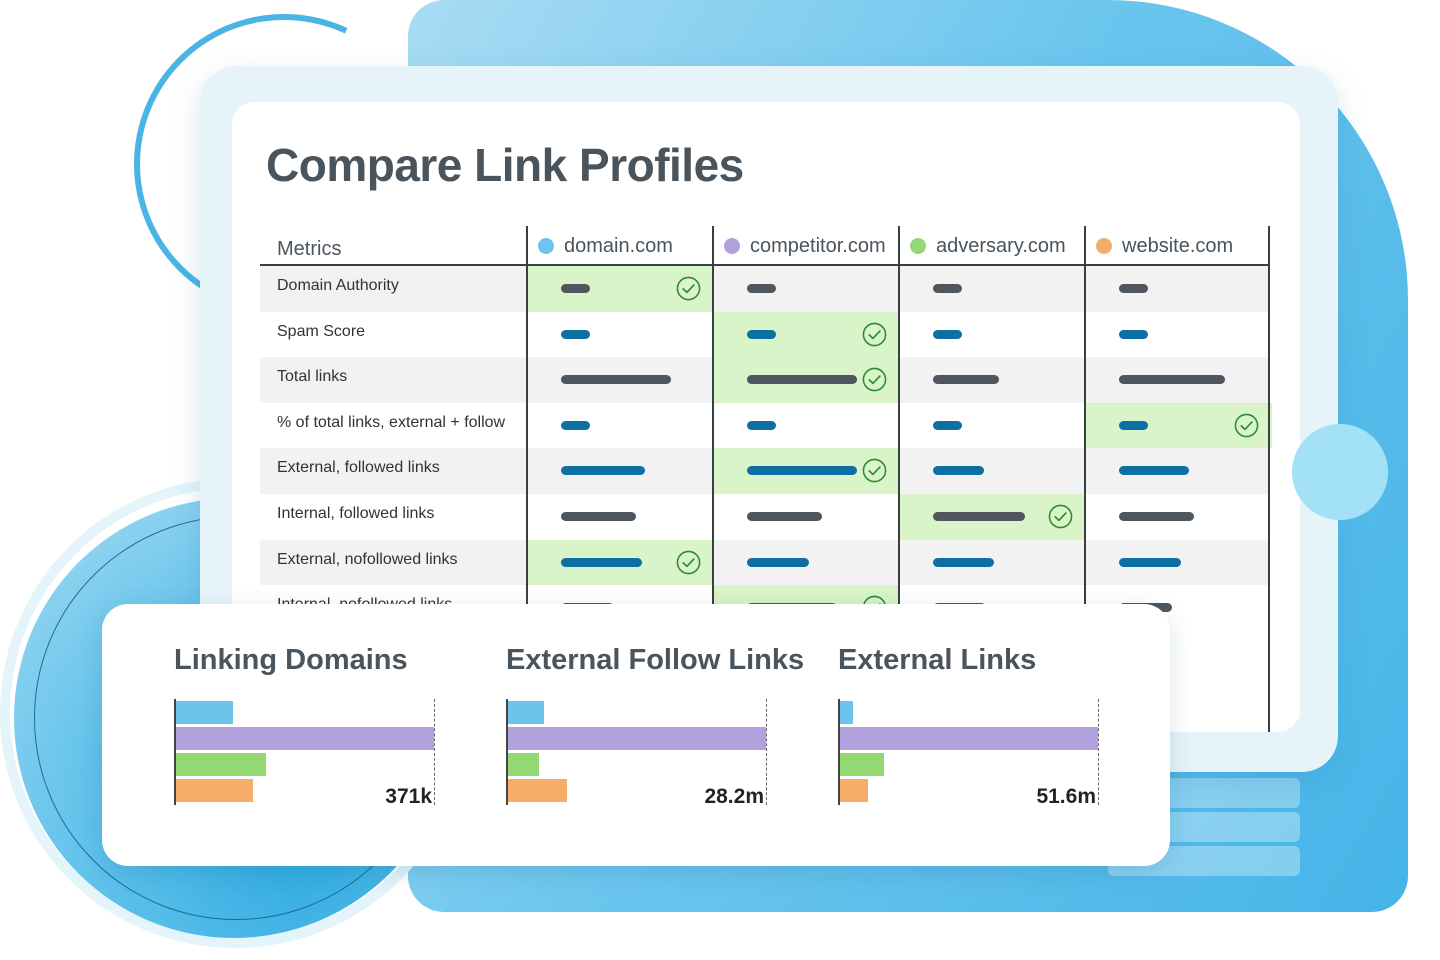 This screenshot has height=960, width=1440. Describe the element at coordinates (1001, 245) in the screenshot. I see `site-name: adversary.com` at that location.